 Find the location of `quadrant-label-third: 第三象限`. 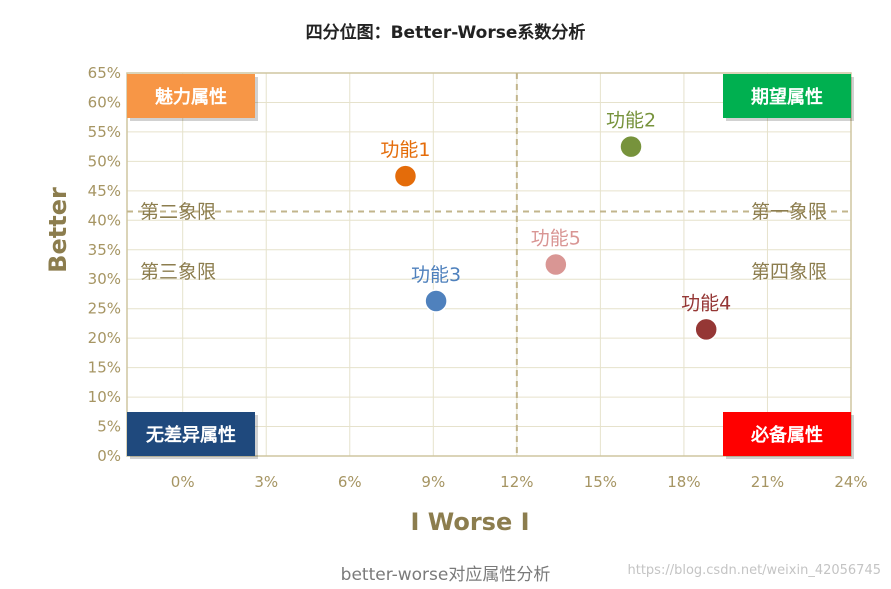

quadrant-label-third: 第三象限 is located at coordinates (178, 272).